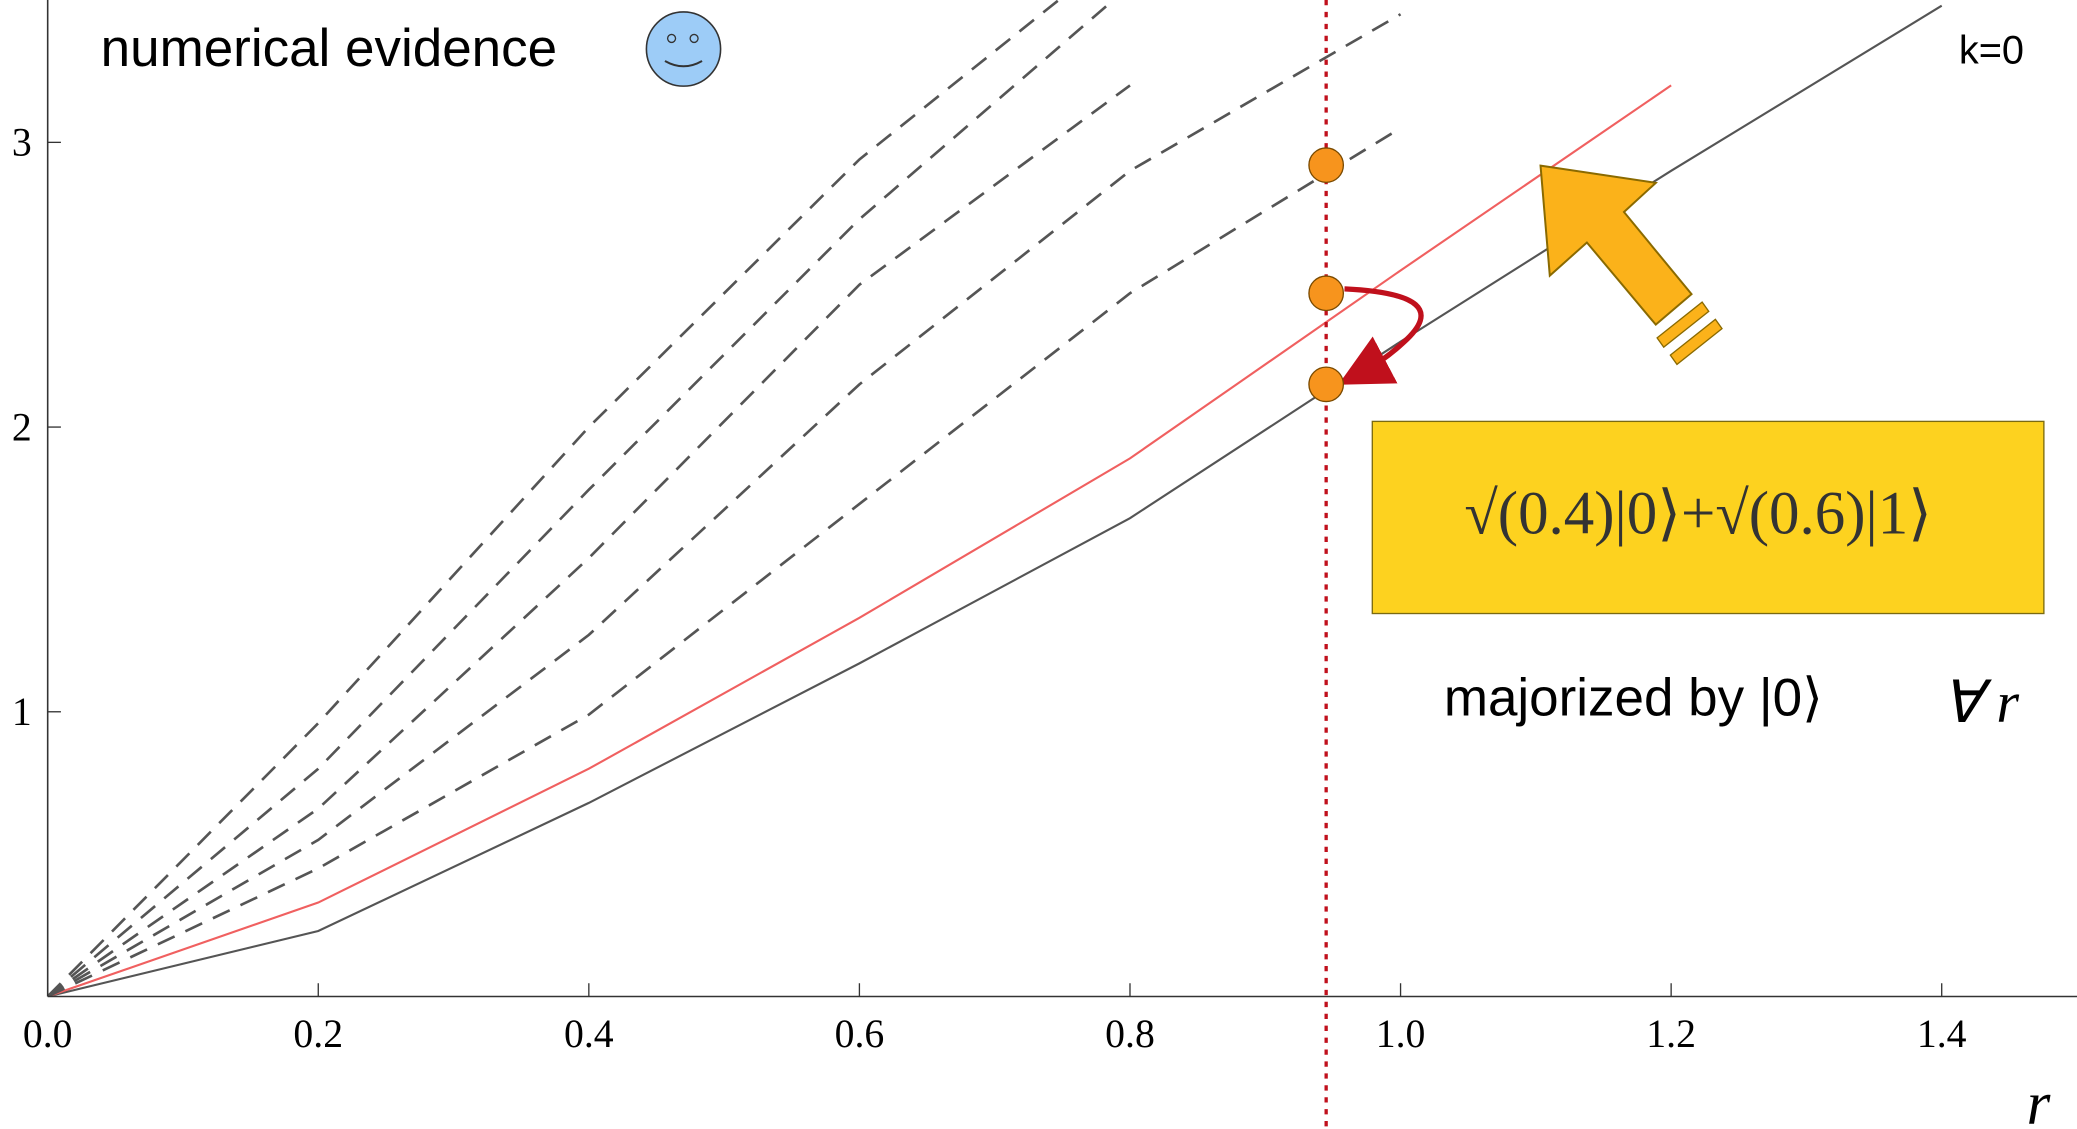 The image size is (2077, 1129). I want to click on transition-arrow, so click(1381, 335).